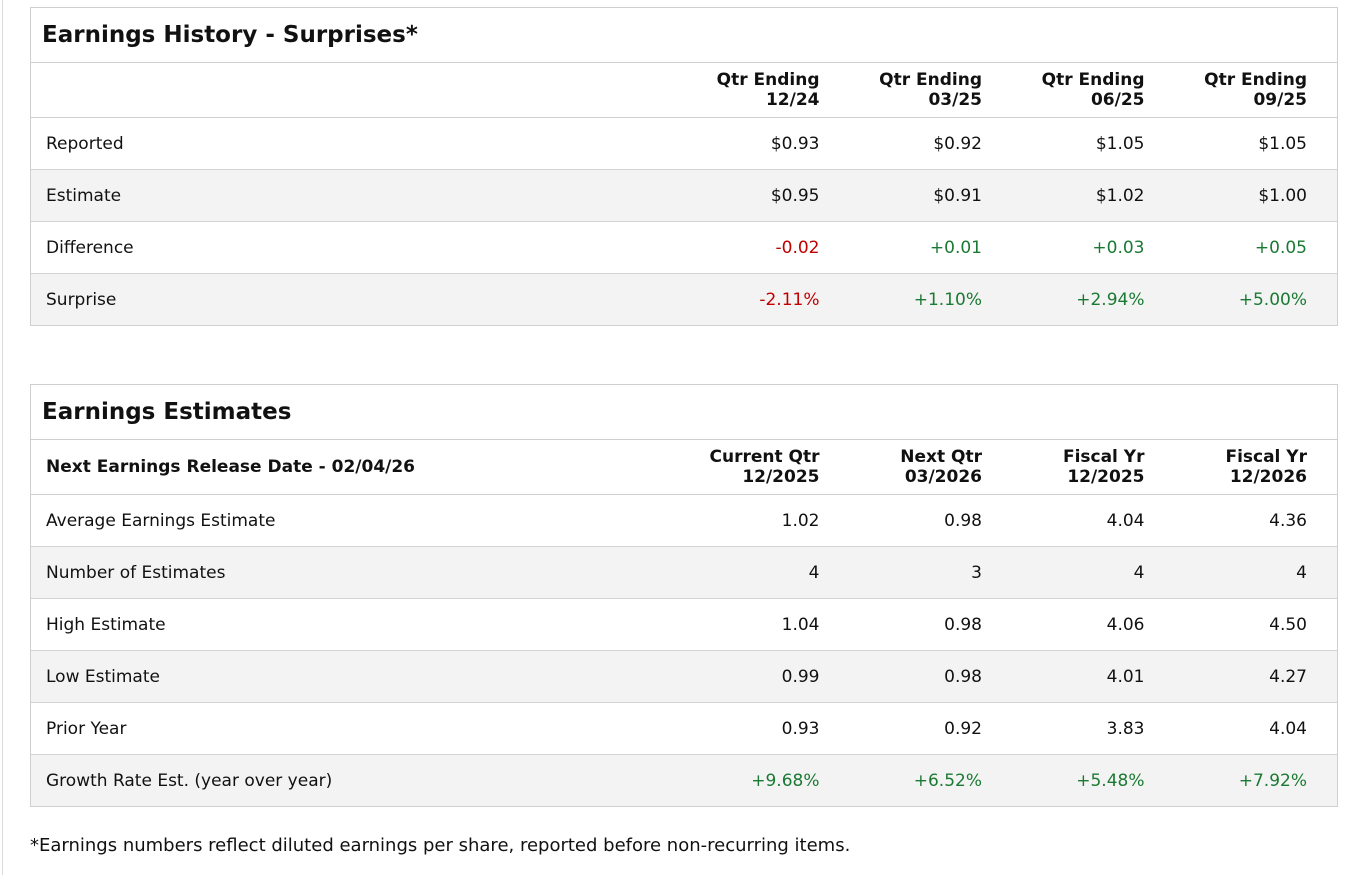 The width and height of the screenshot is (1359, 875). Describe the element at coordinates (103, 676) in the screenshot. I see `row-label: Low Estimate` at that location.